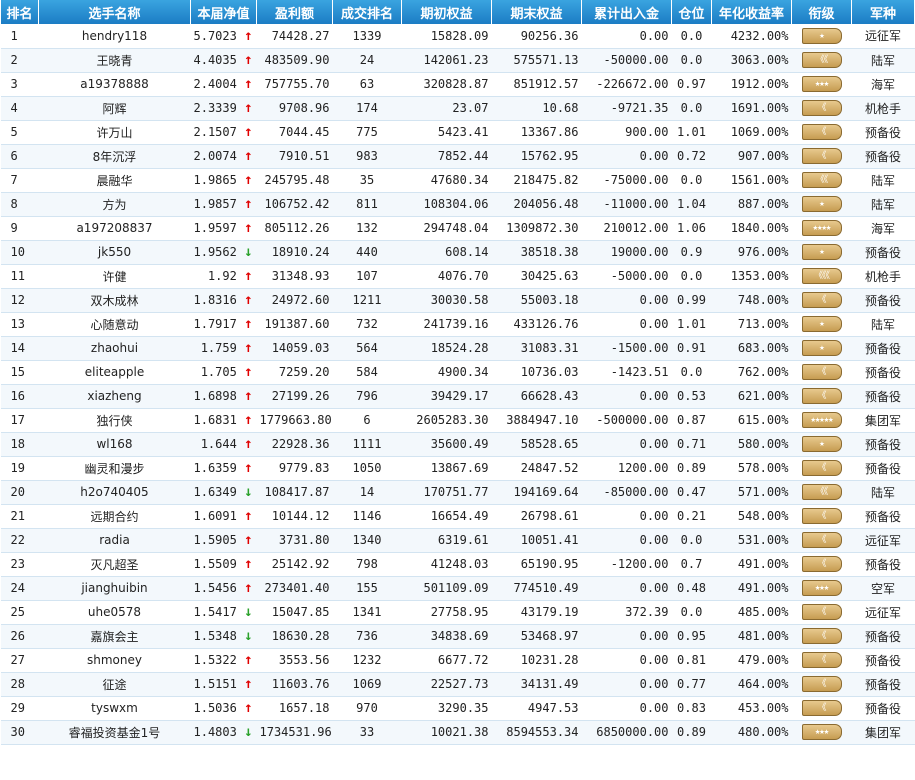  What do you see at coordinates (446, 12) in the screenshot?
I see `header-start-equity: 期初权益` at bounding box center [446, 12].